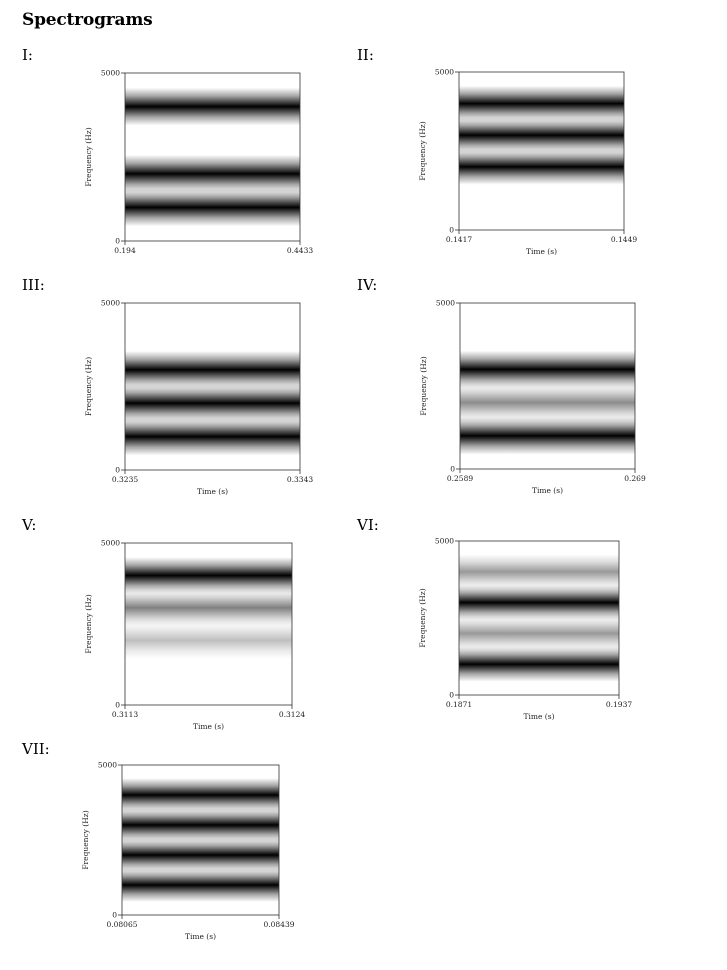 The height and width of the screenshot is (970, 727). What do you see at coordinates (87, 20) in the screenshot?
I see `page-title: Spectrograms` at bounding box center [87, 20].